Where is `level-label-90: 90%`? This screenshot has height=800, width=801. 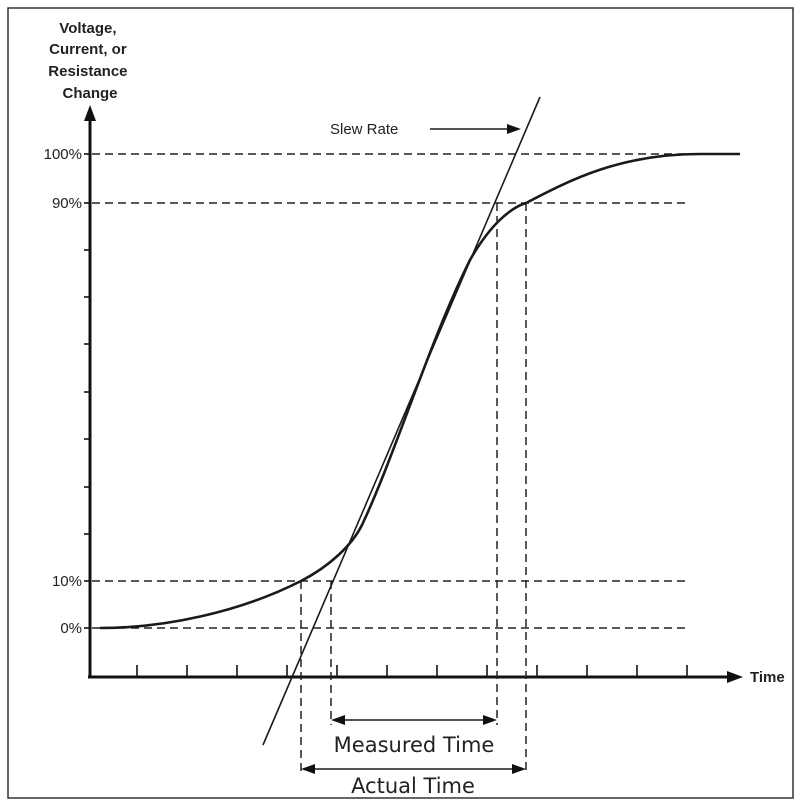
level-label-90: 90% is located at coordinates (67, 203).